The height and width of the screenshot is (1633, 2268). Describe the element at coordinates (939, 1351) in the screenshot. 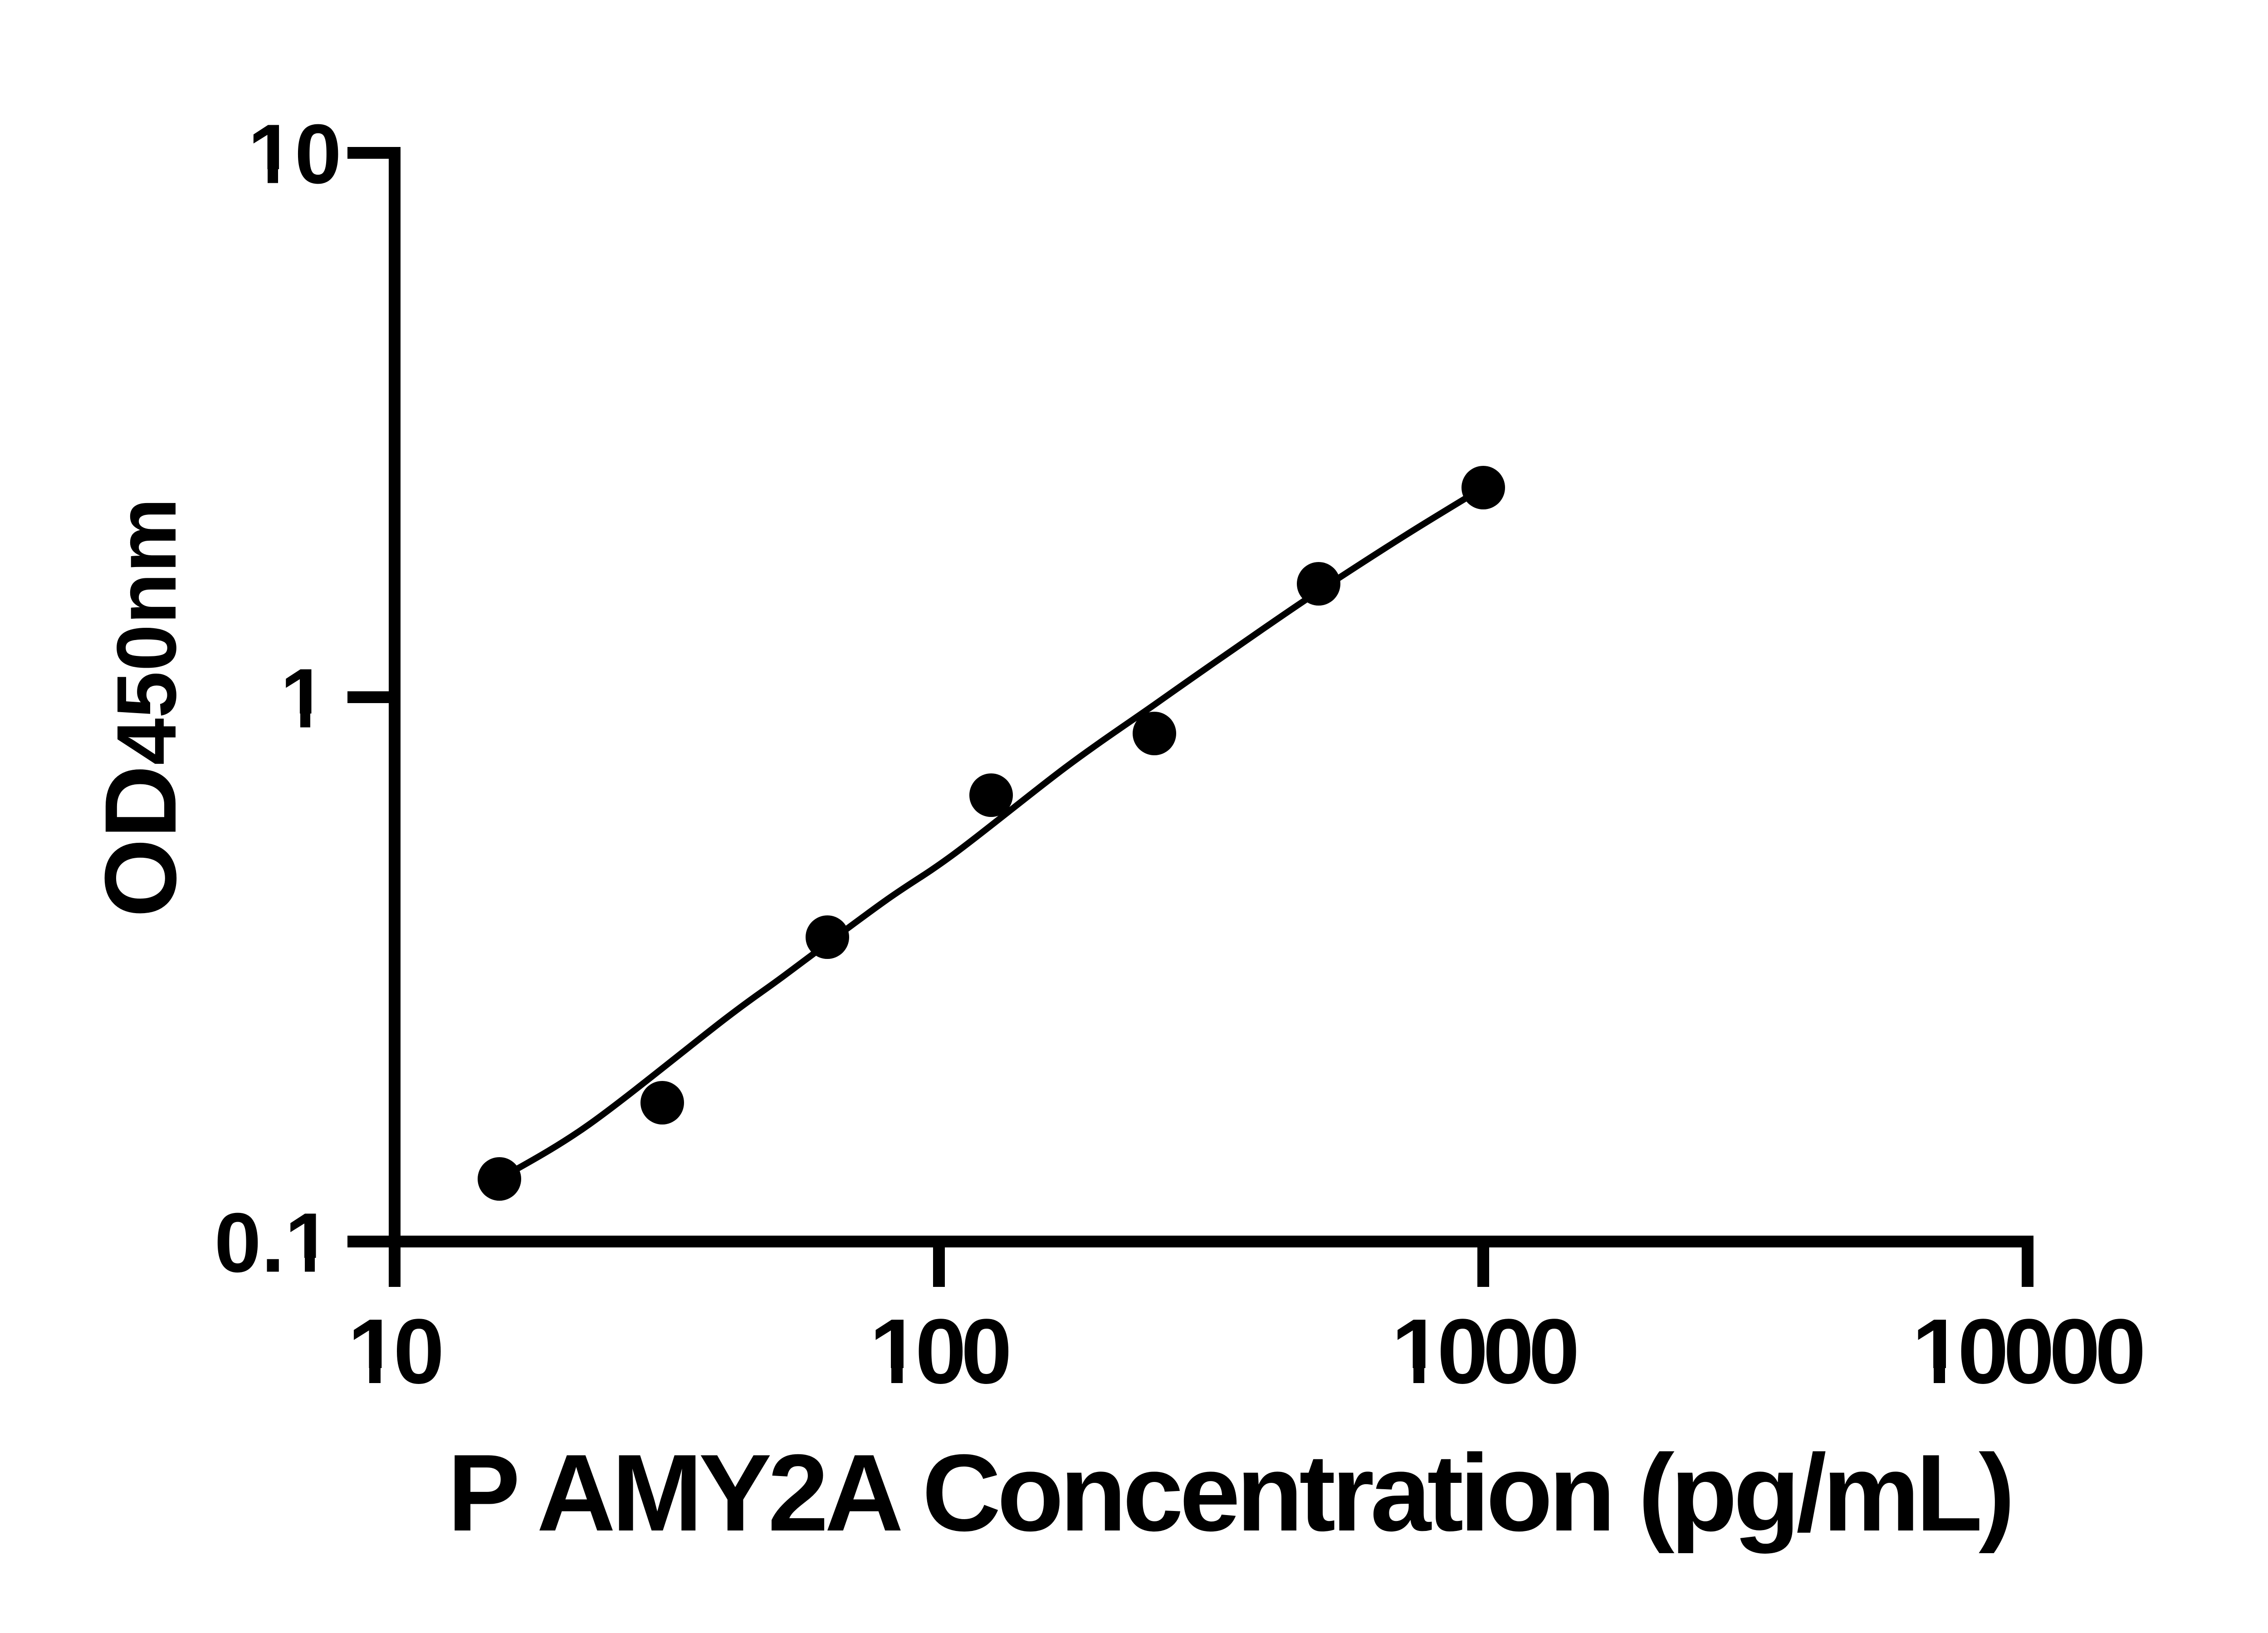

I see `svg-text: 100` at that location.